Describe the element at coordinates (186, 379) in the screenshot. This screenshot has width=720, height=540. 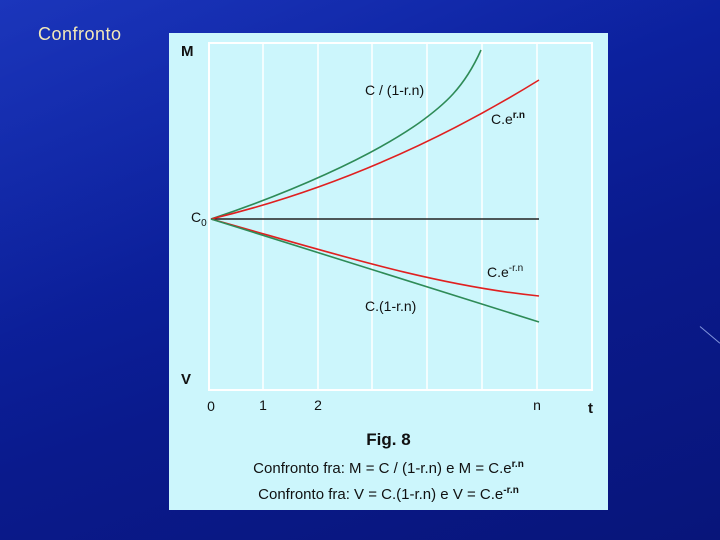
I see `bottom-axis-label: V` at that location.